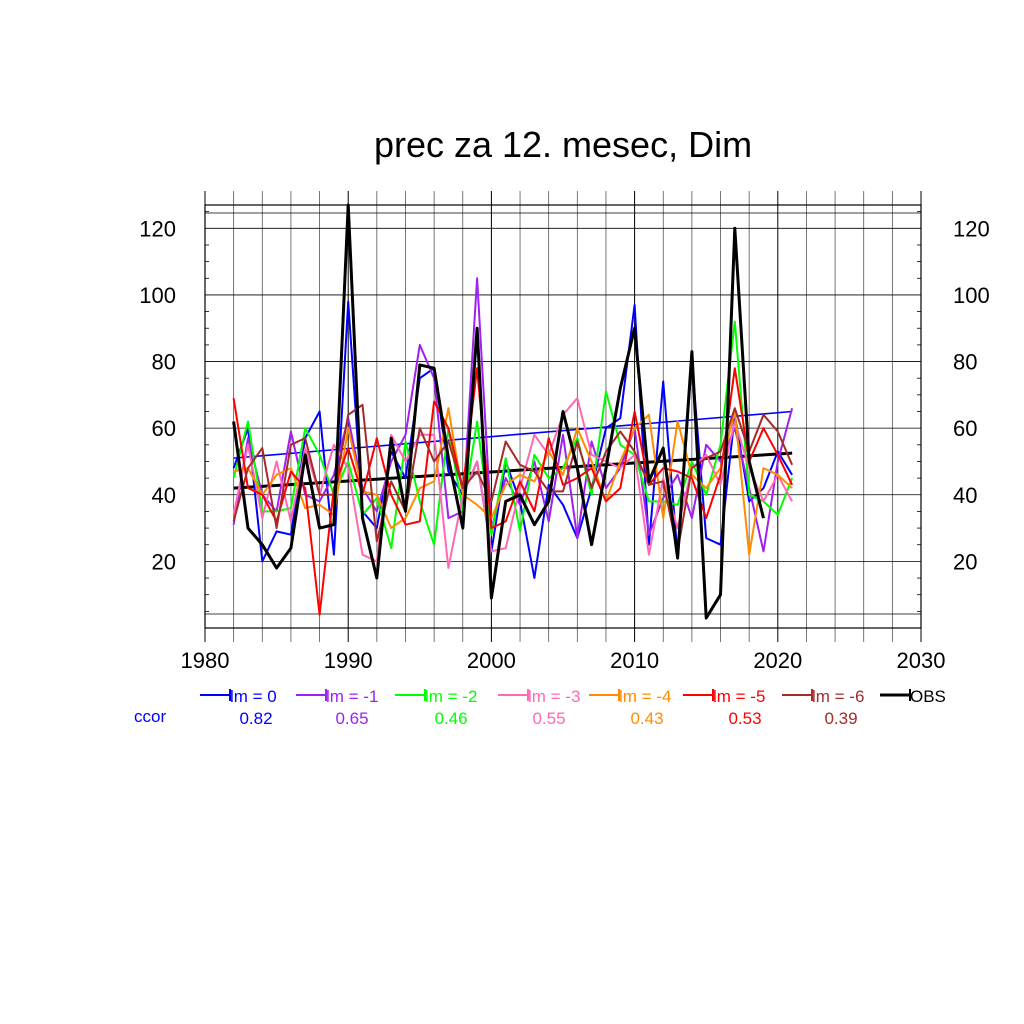 The image size is (1024, 1024). I want to click on ccor-value: 0.53, so click(744, 718).